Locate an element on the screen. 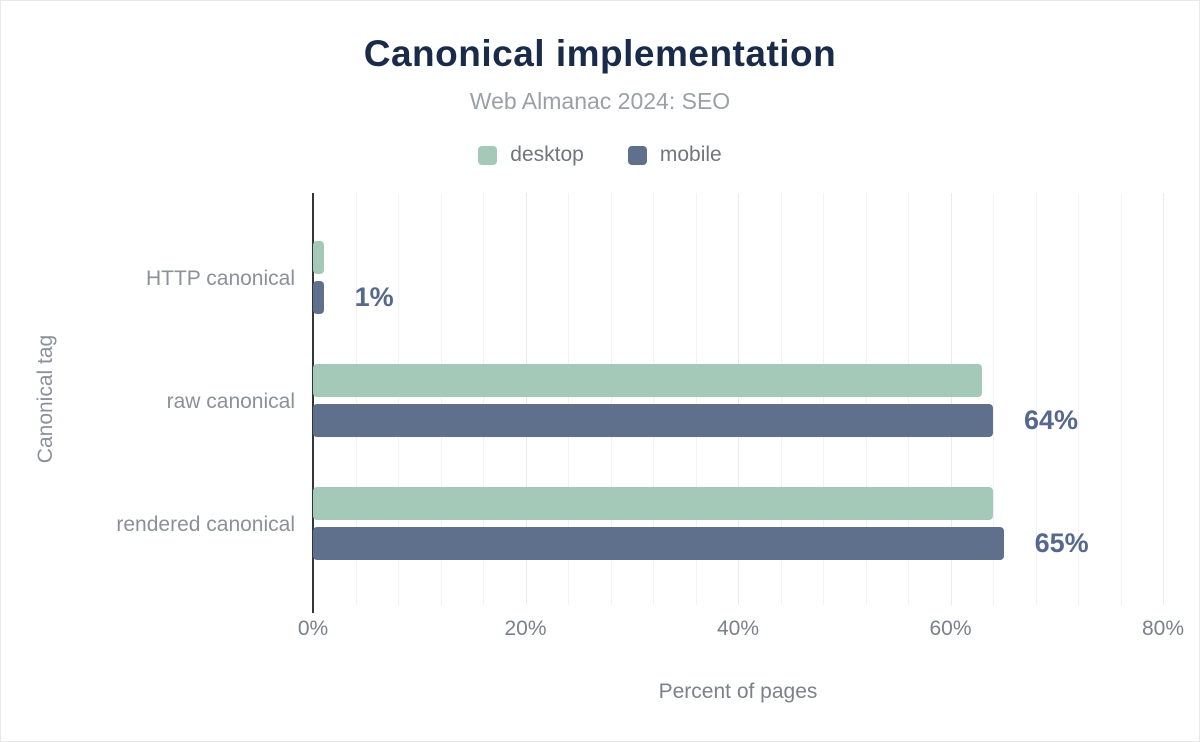  y-axis-line is located at coordinates (313, 403).